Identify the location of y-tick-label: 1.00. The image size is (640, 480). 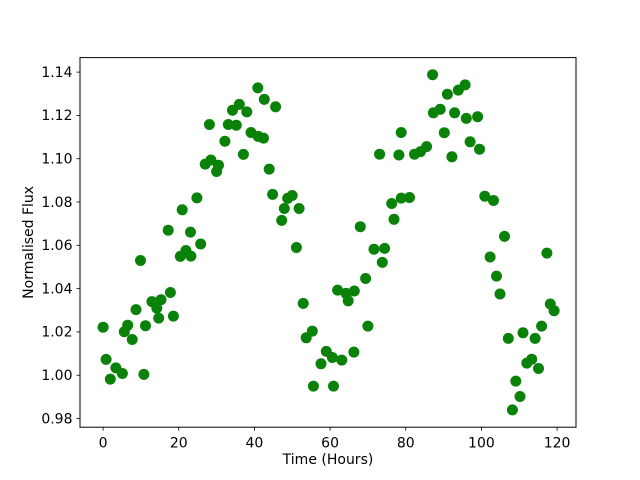
(56, 376).